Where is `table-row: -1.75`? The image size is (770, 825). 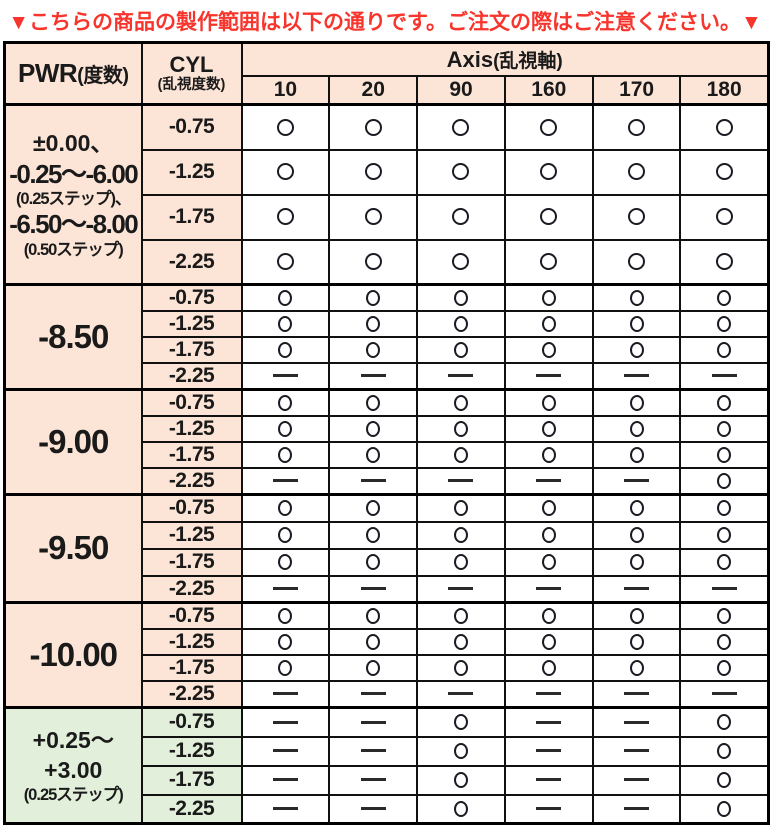
table-row: -1.75 is located at coordinates (387, 562).